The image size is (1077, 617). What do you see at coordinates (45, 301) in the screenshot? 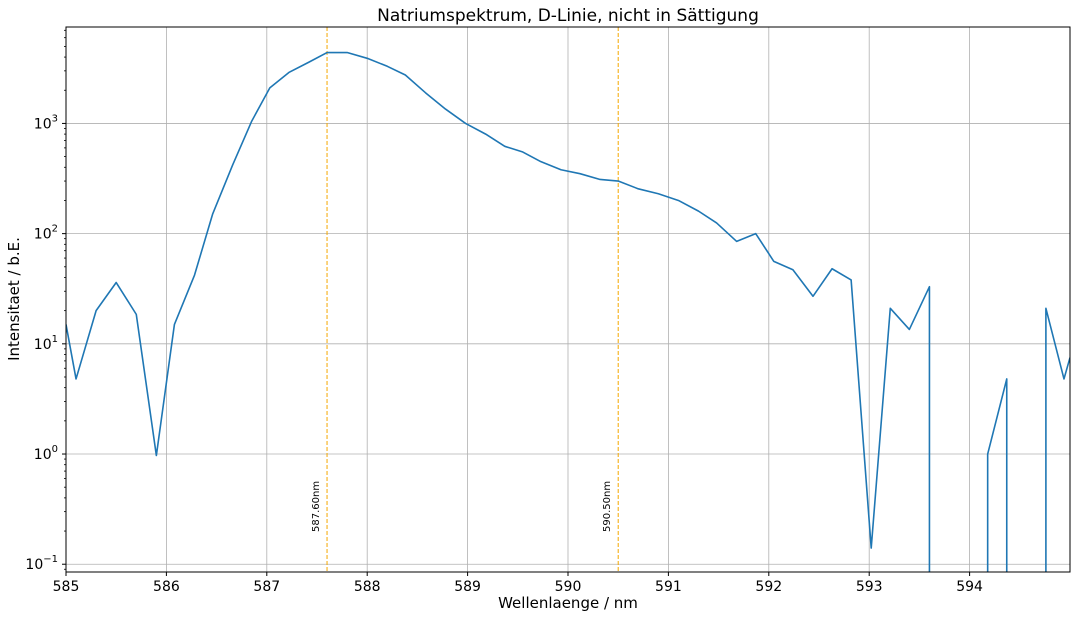
I see `y-axis-ticks: 10⁻¹ 10⁰ 10¹ 10² 10³` at bounding box center [45, 301].